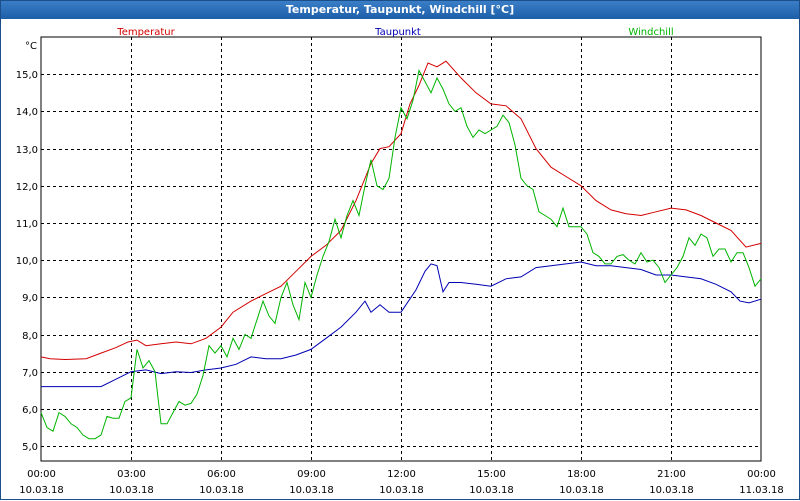 The image size is (800, 501). What do you see at coordinates (650, 32) in the screenshot?
I see `legend-label-windchill: Windchill` at bounding box center [650, 32].